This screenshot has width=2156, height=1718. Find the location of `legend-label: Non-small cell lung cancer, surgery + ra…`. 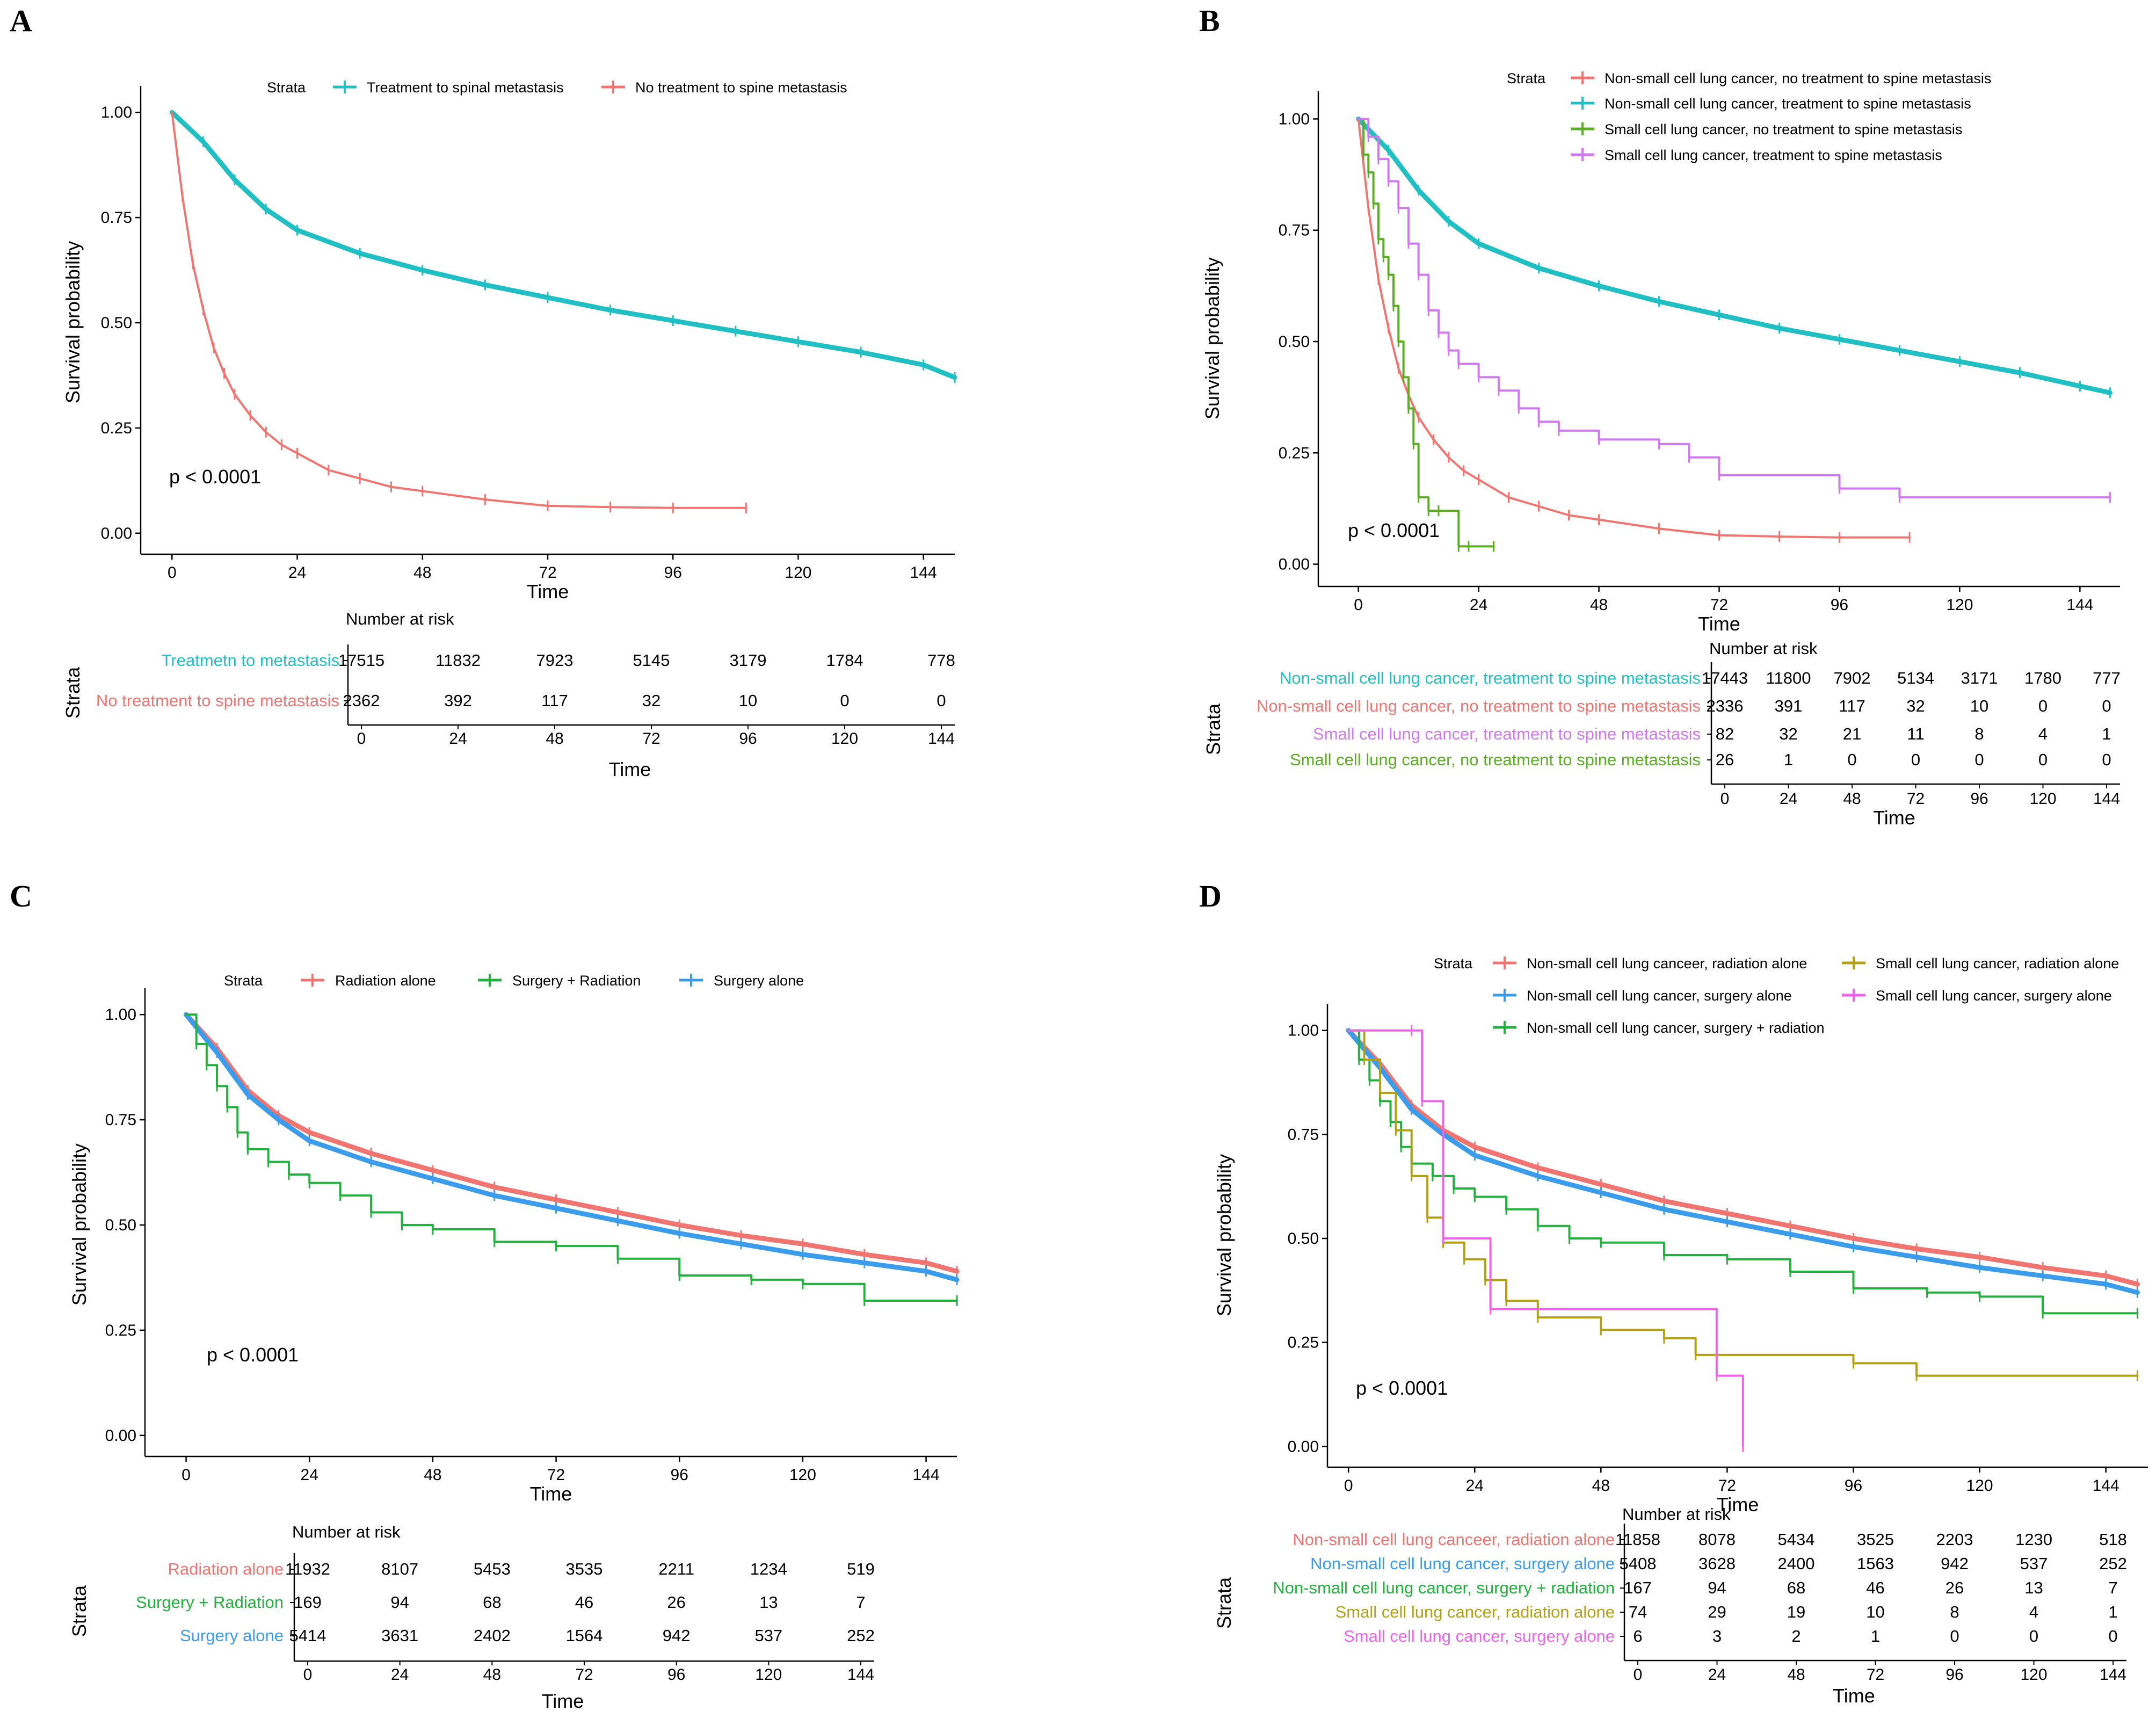

legend-label: Non-small cell lung cancer, surgery + ra… is located at coordinates (1676, 1028).